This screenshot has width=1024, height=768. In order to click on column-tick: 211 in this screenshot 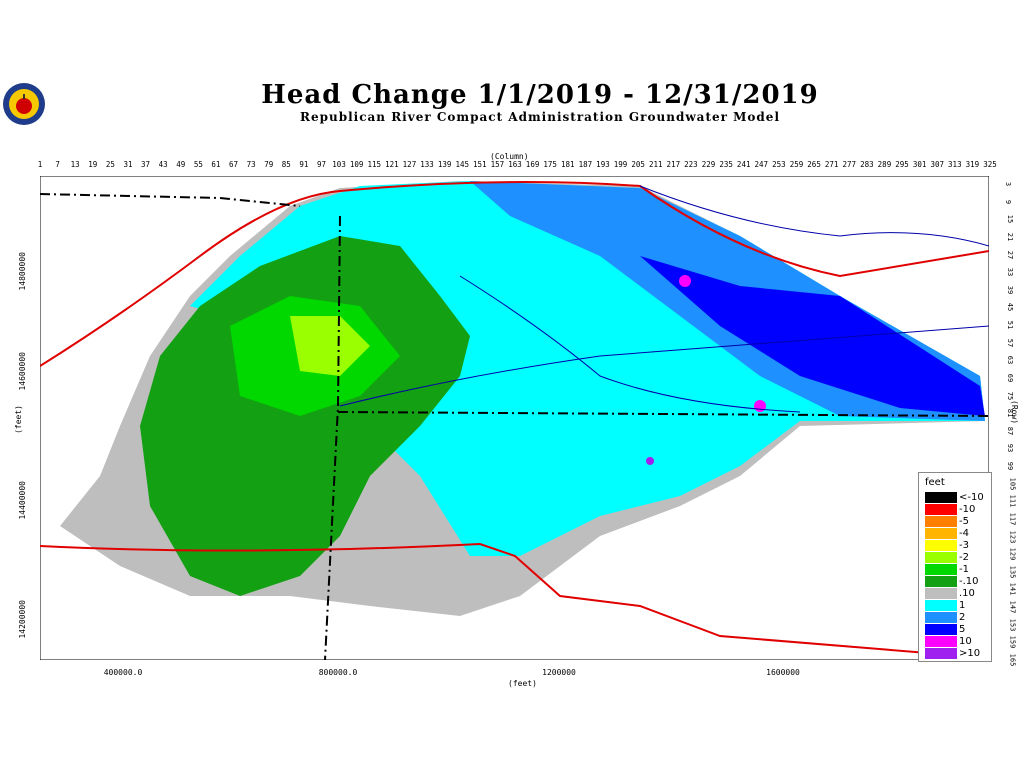, I will do `click(655, 164)`.